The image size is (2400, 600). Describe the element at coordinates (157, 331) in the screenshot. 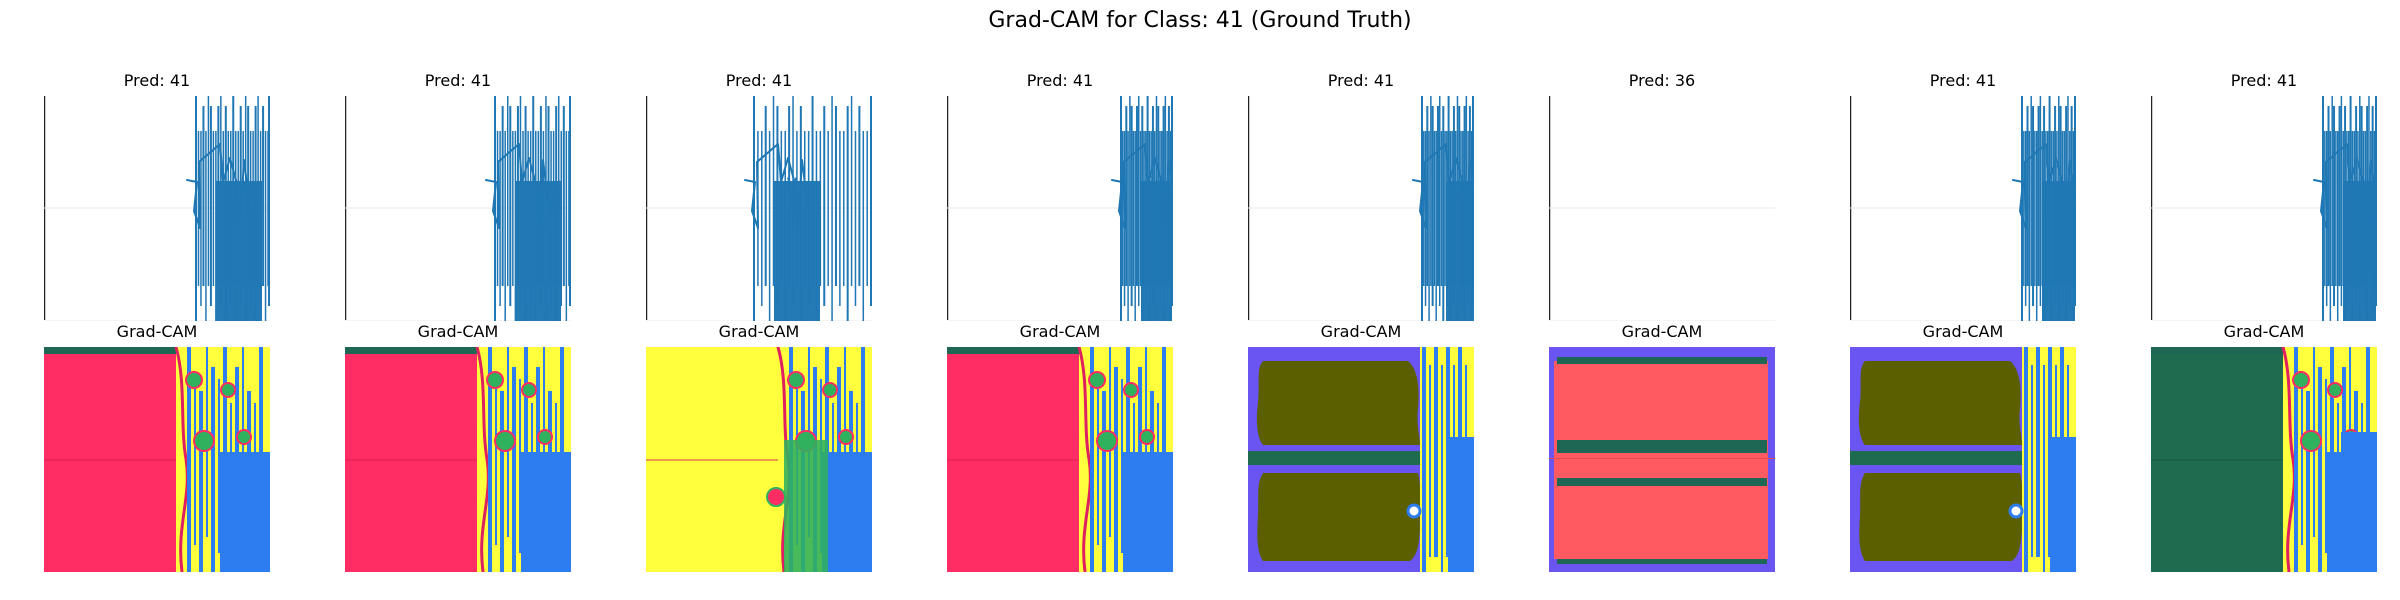

I see `gradcam-title-1: Grad-CAM` at that location.